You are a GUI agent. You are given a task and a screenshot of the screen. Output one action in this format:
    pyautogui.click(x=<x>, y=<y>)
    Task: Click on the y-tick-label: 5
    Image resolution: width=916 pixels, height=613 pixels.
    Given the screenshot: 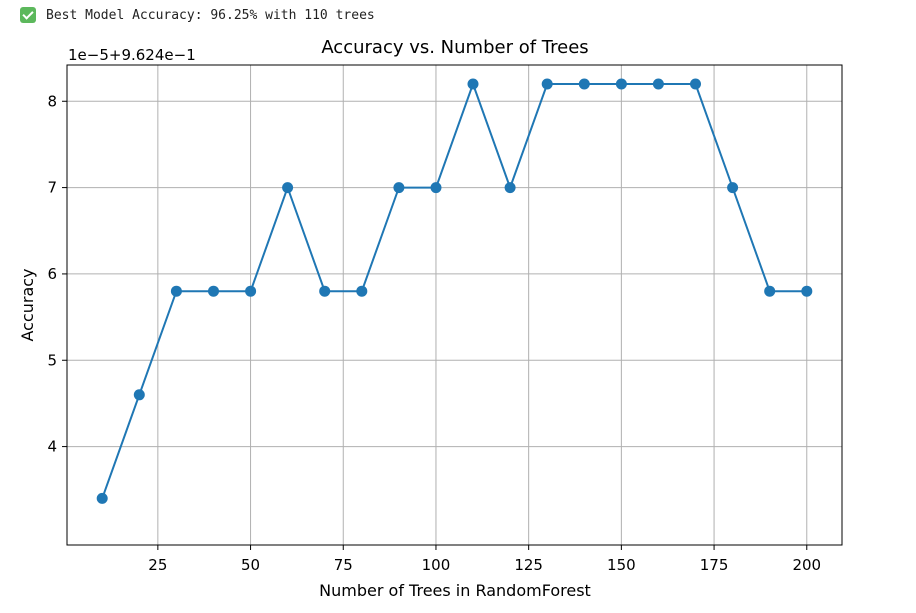 What is the action you would take?
    pyautogui.click(x=52, y=360)
    